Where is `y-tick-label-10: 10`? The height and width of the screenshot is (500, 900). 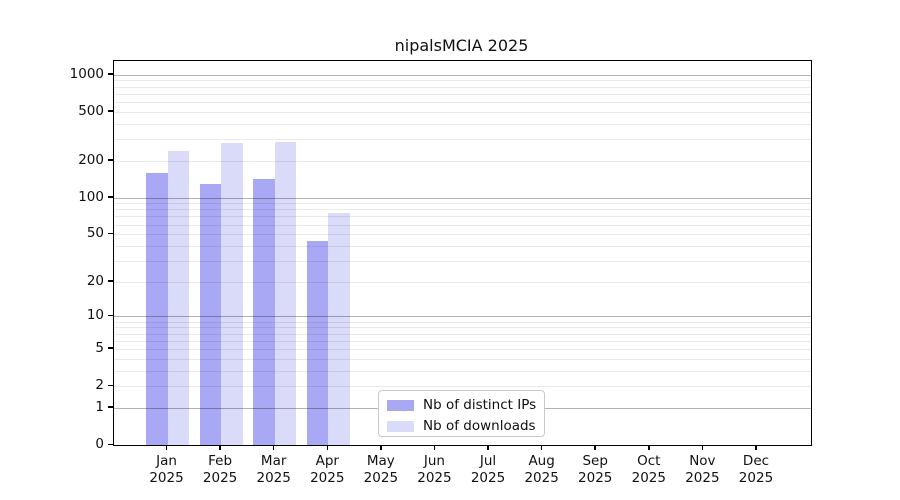
y-tick-label-10: 10 is located at coordinates (95, 315).